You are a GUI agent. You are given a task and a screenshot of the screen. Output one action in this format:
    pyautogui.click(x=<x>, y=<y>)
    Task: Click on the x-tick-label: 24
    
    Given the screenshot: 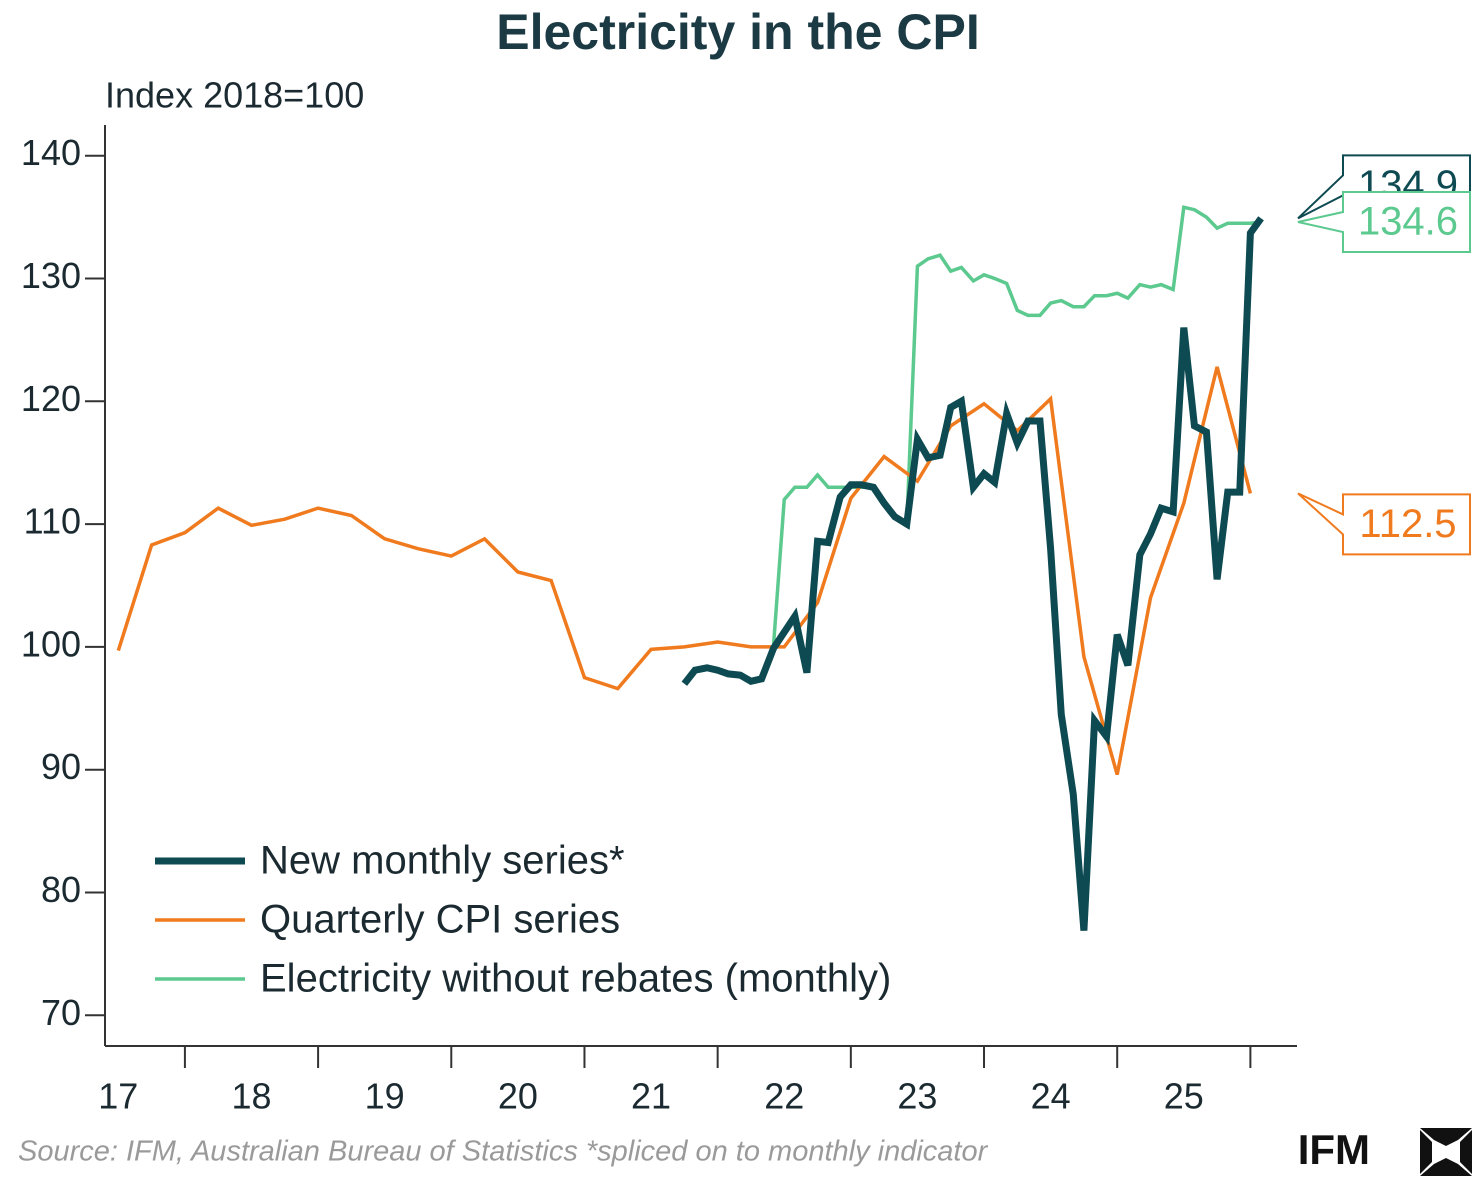 What is the action you would take?
    pyautogui.click(x=1051, y=1096)
    